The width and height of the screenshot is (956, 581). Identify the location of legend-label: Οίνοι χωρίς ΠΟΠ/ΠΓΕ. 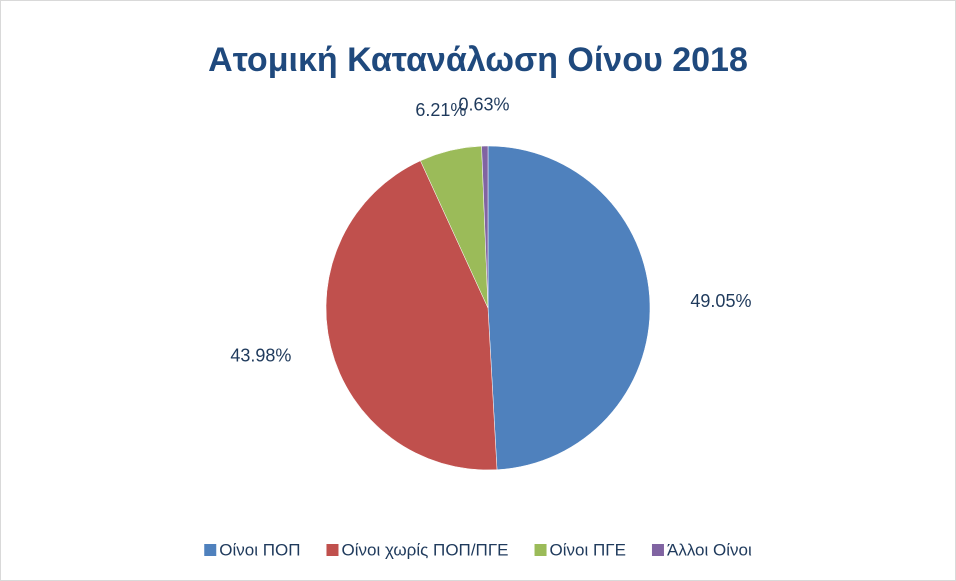
(424, 549).